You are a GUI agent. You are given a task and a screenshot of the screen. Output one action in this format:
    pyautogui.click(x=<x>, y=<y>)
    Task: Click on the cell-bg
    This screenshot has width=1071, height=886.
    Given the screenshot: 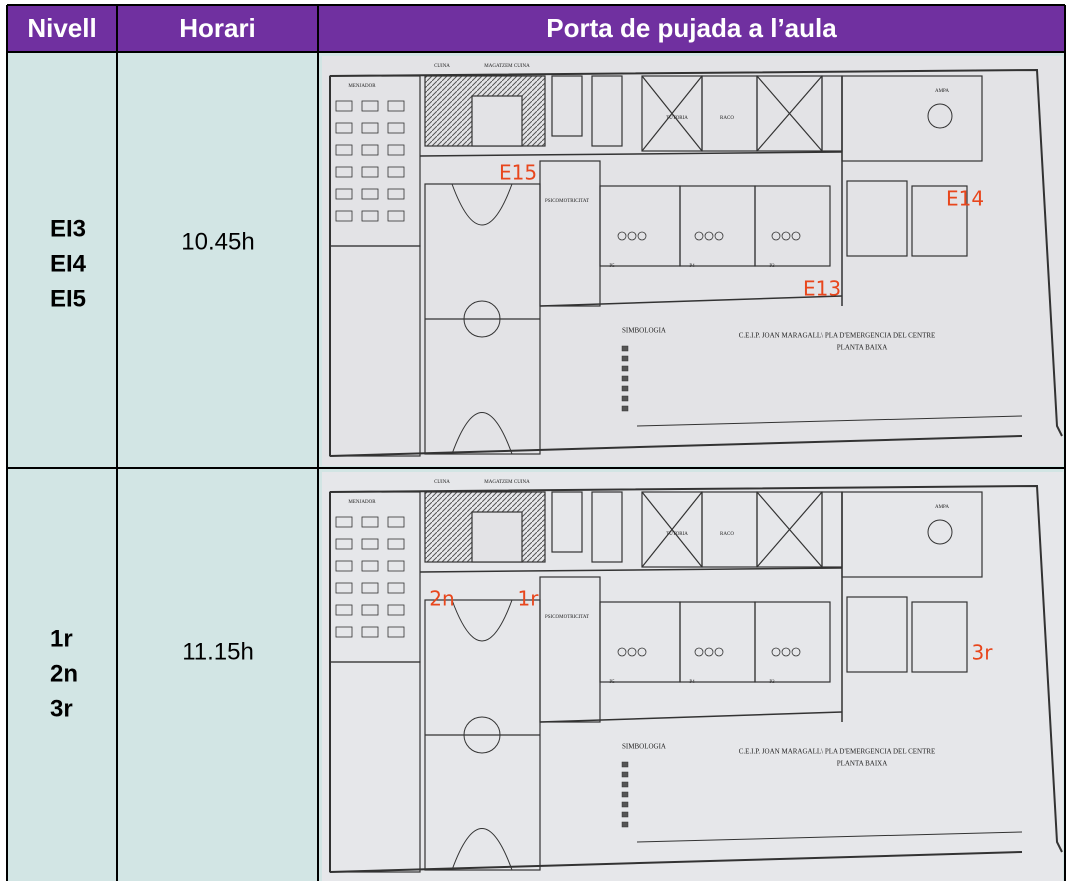 What is the action you would take?
    pyautogui.click(x=162, y=677)
    